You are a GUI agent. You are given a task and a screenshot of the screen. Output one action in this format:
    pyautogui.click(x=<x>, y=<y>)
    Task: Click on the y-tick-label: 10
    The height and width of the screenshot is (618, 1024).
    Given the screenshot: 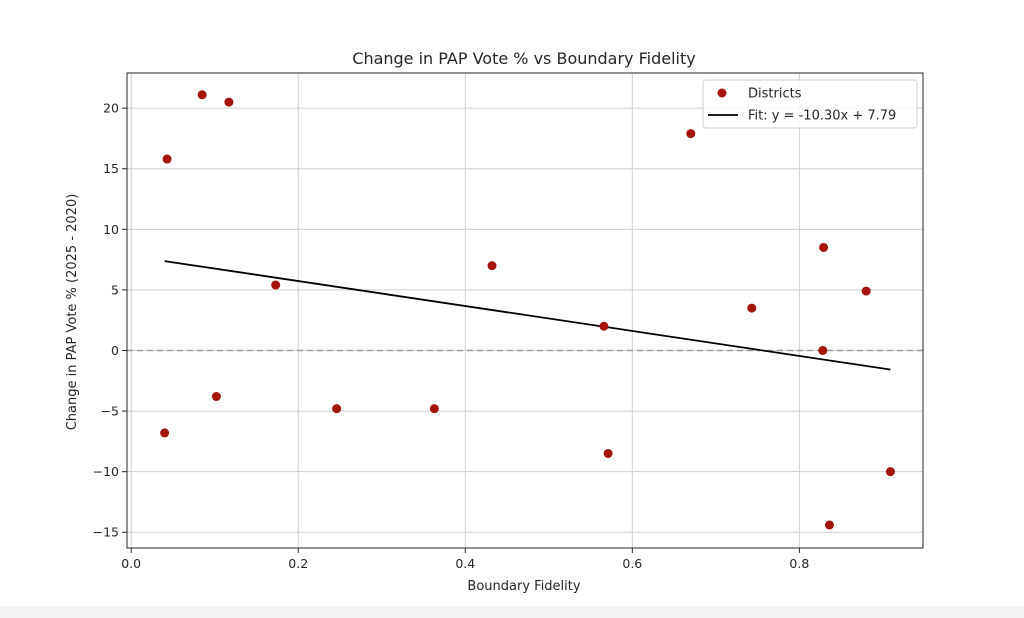 What is the action you would take?
    pyautogui.click(x=111, y=229)
    